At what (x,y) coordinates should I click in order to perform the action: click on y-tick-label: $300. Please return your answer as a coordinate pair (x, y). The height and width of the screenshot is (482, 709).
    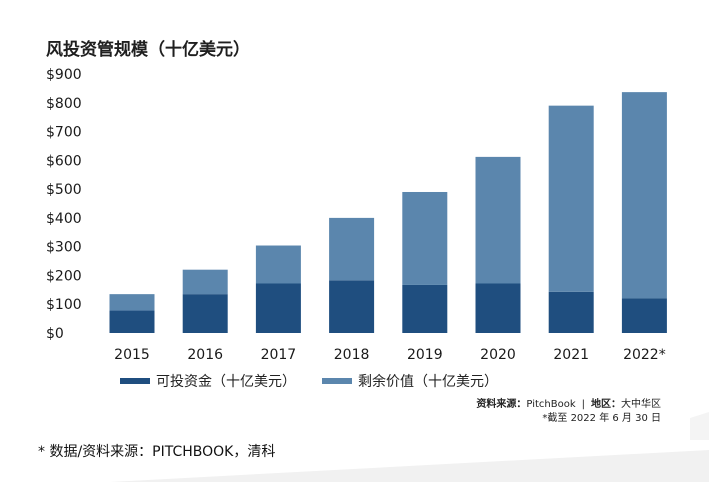
    Looking at the image, I should click on (64, 248).